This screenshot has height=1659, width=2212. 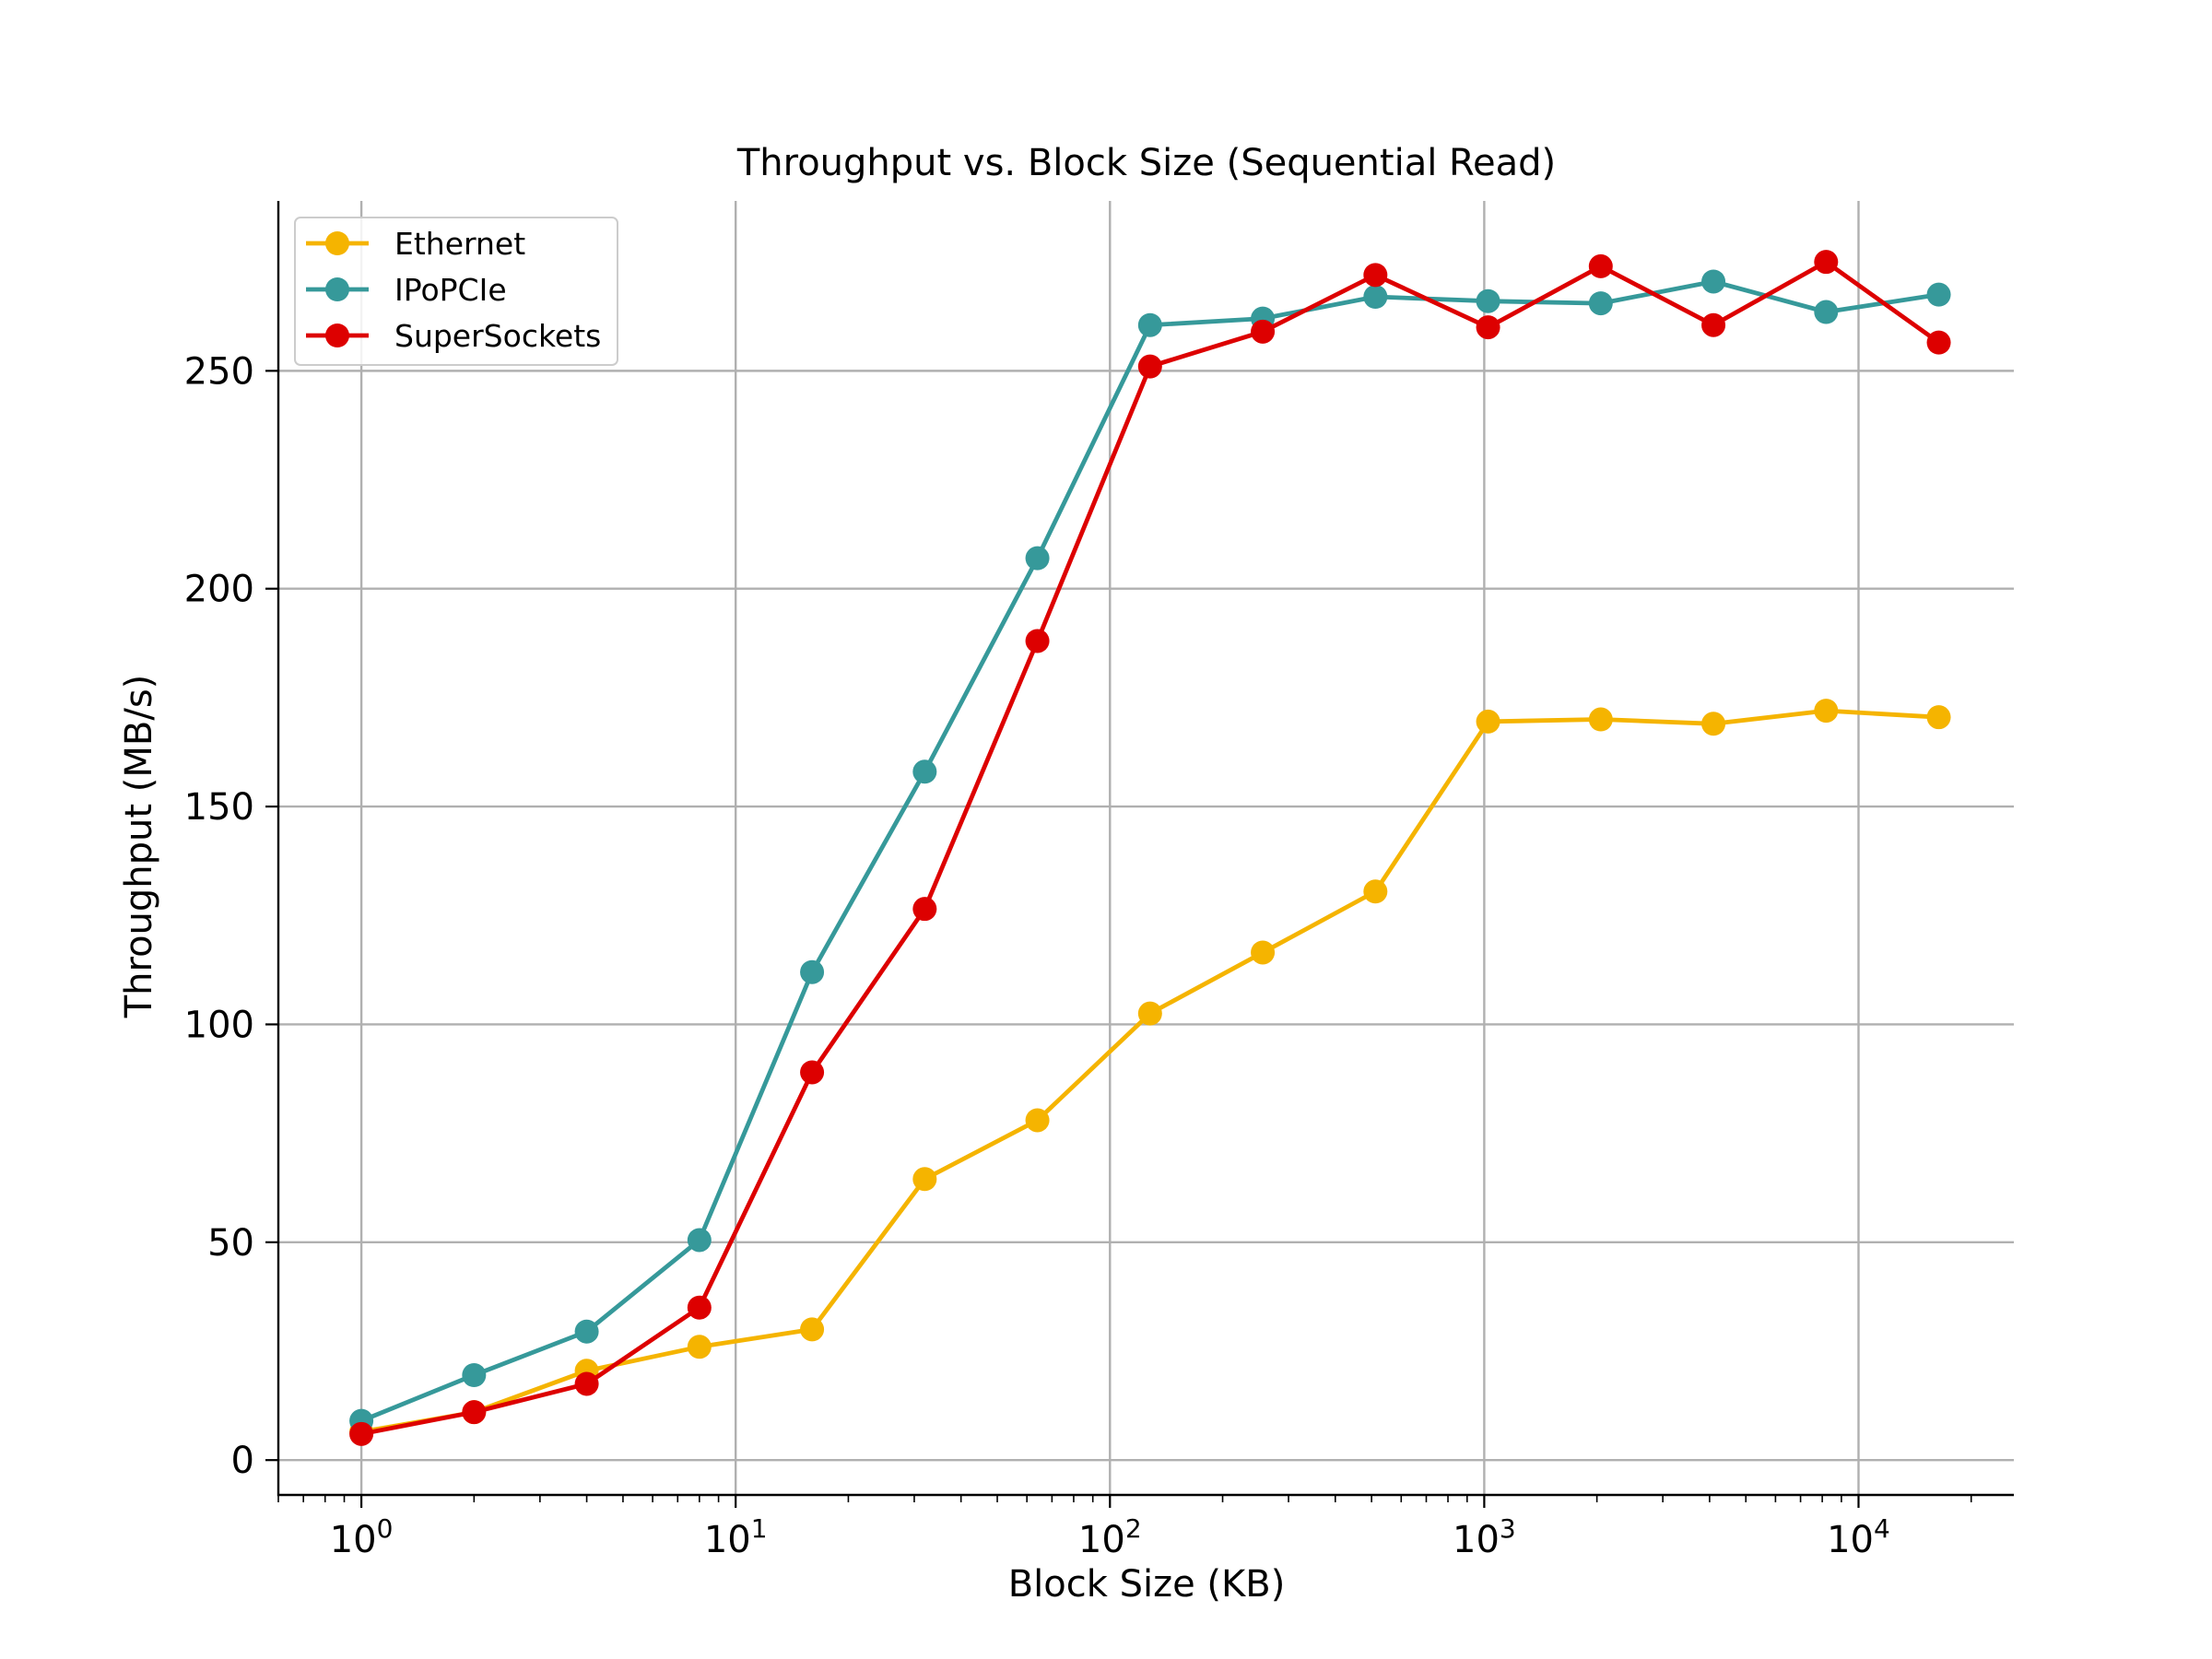 I want to click on y-axis-title: Throughput (MB/s), so click(x=139, y=847).